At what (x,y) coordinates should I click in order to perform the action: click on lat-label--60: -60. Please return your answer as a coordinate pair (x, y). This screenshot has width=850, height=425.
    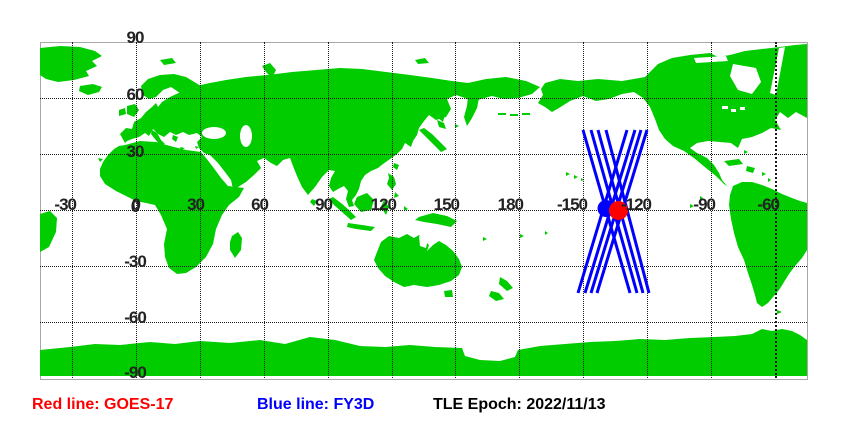
    Looking at the image, I should click on (135, 317).